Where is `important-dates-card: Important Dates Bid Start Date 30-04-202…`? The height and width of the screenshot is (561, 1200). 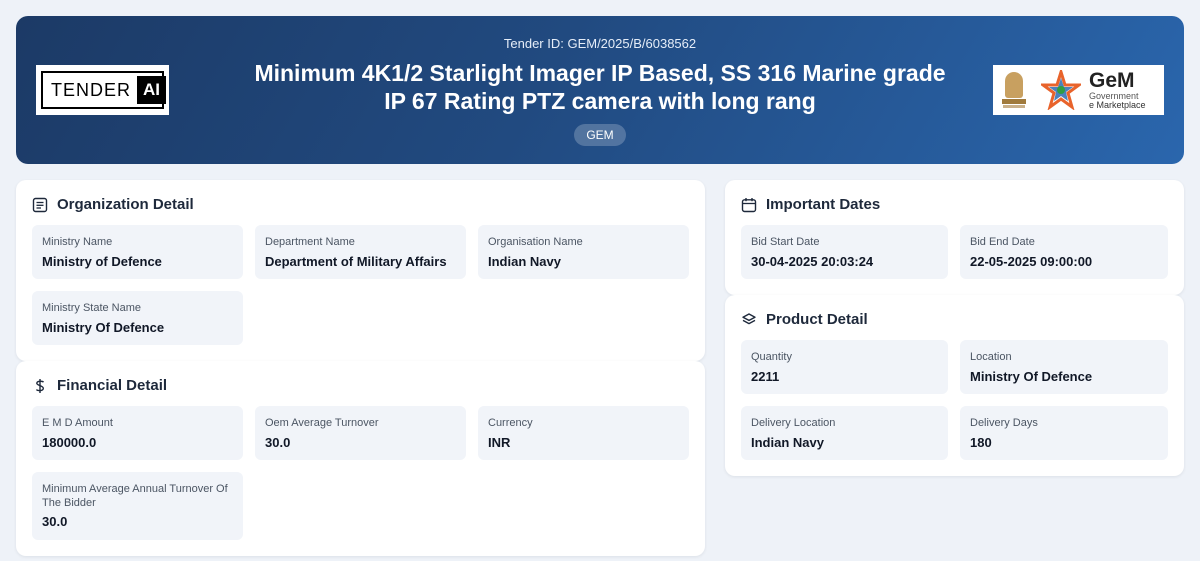 important-dates-card: Important Dates Bid Start Date 30-04-202… is located at coordinates (954, 237).